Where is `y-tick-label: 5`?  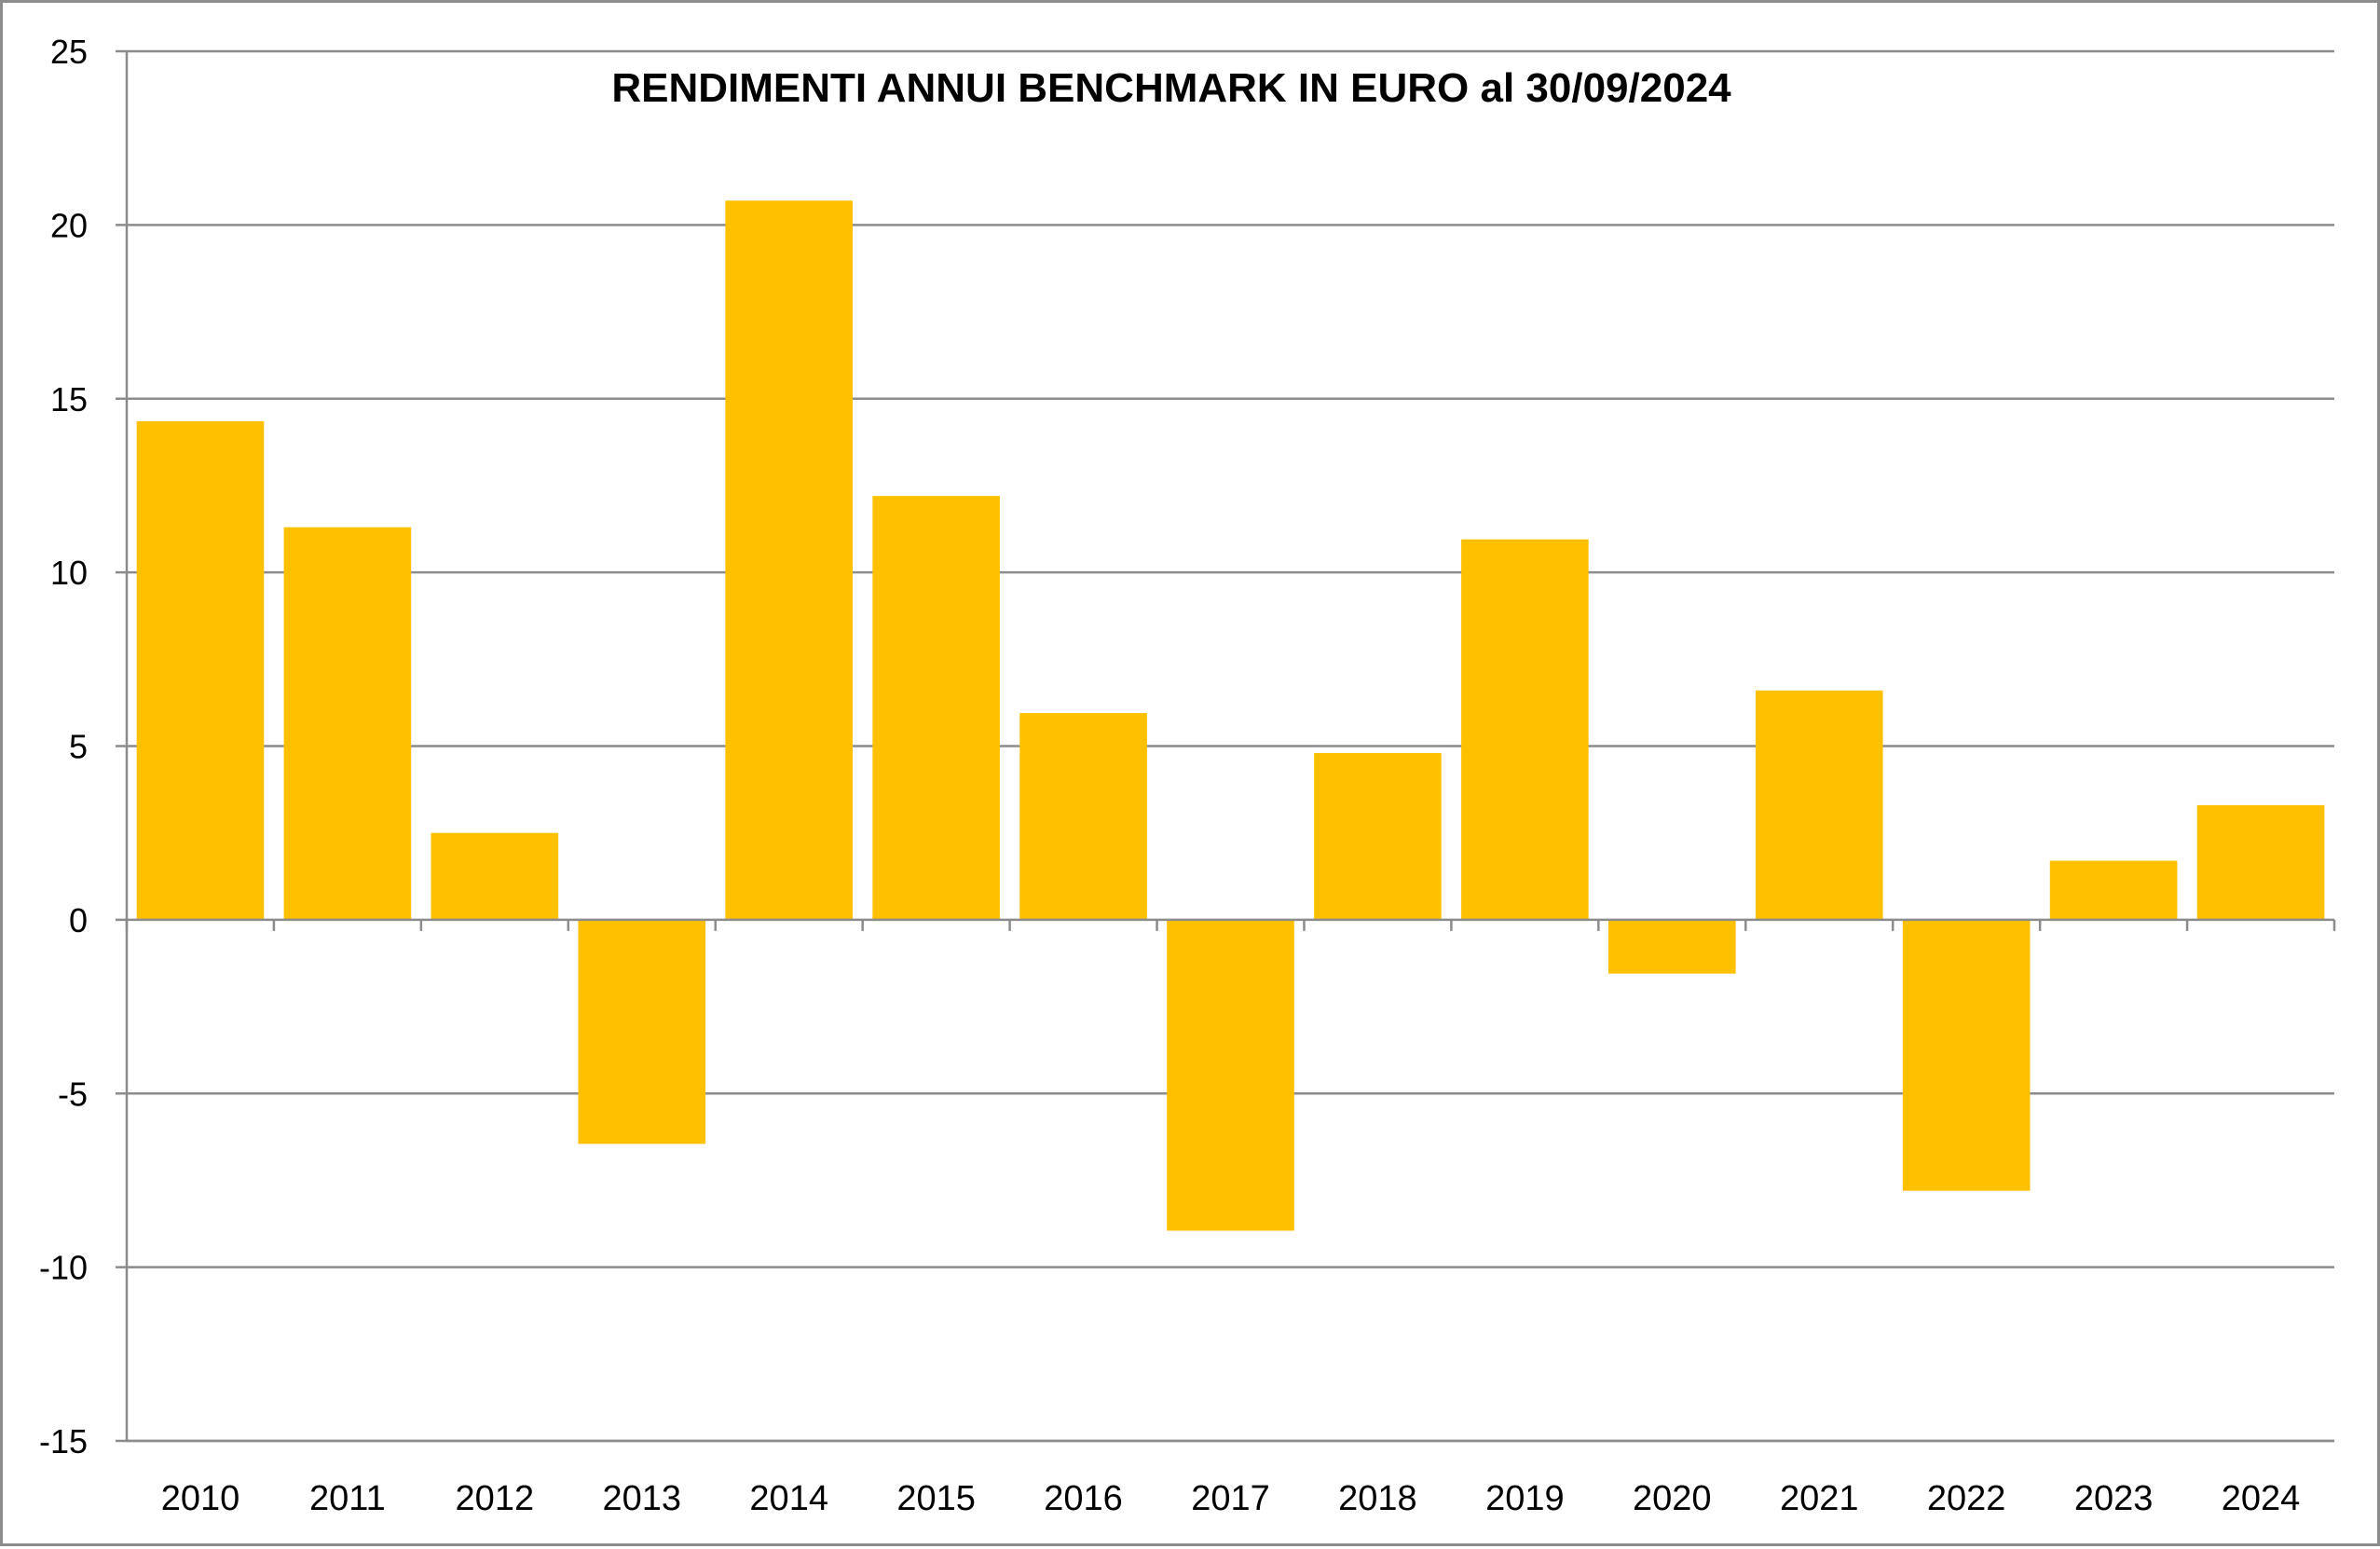 y-tick-label: 5 is located at coordinates (78, 747).